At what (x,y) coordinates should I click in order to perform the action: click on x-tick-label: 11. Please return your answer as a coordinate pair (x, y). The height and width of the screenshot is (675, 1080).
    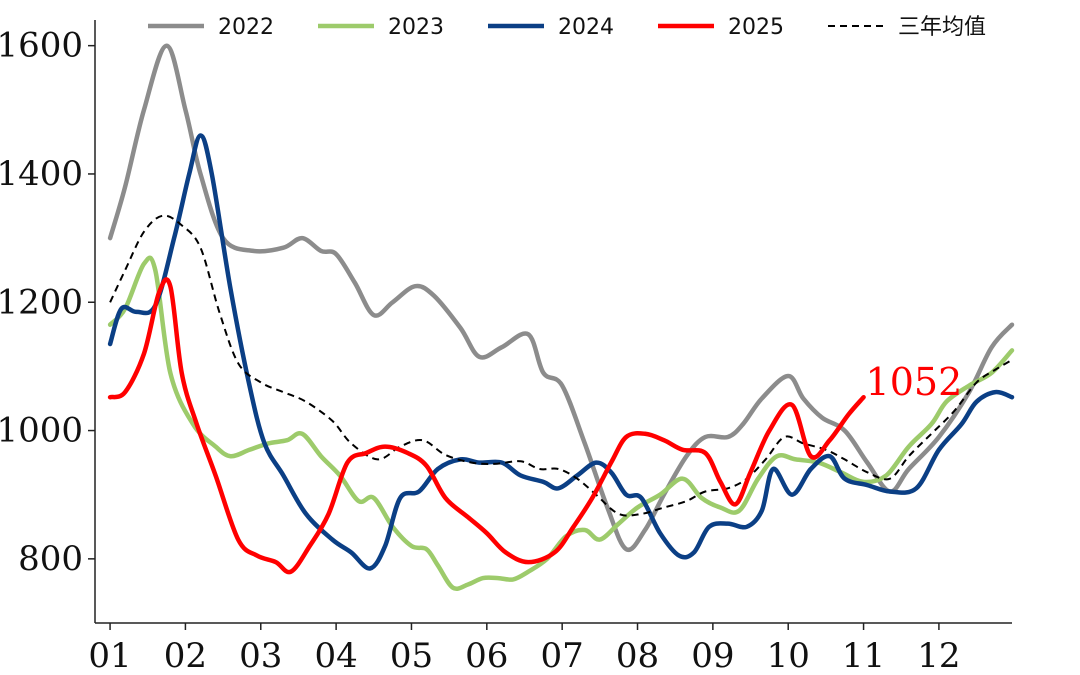
    Looking at the image, I should click on (863, 655).